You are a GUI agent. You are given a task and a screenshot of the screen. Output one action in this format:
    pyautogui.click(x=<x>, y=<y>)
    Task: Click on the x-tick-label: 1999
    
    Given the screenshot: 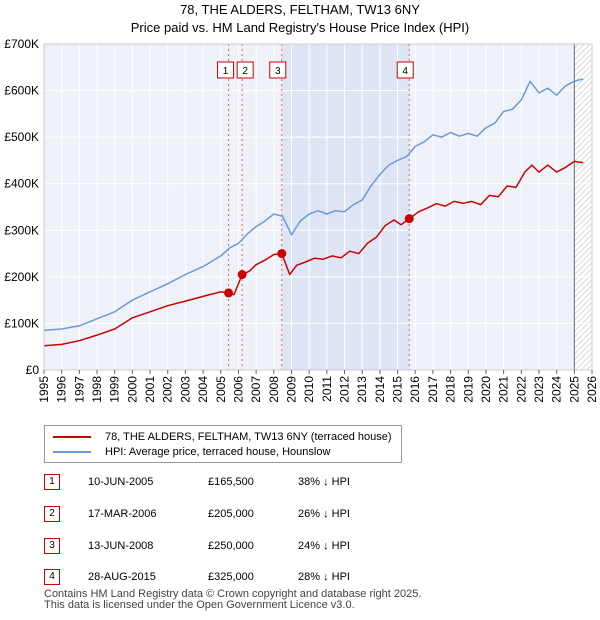 What is the action you would take?
    pyautogui.click(x=115, y=389)
    